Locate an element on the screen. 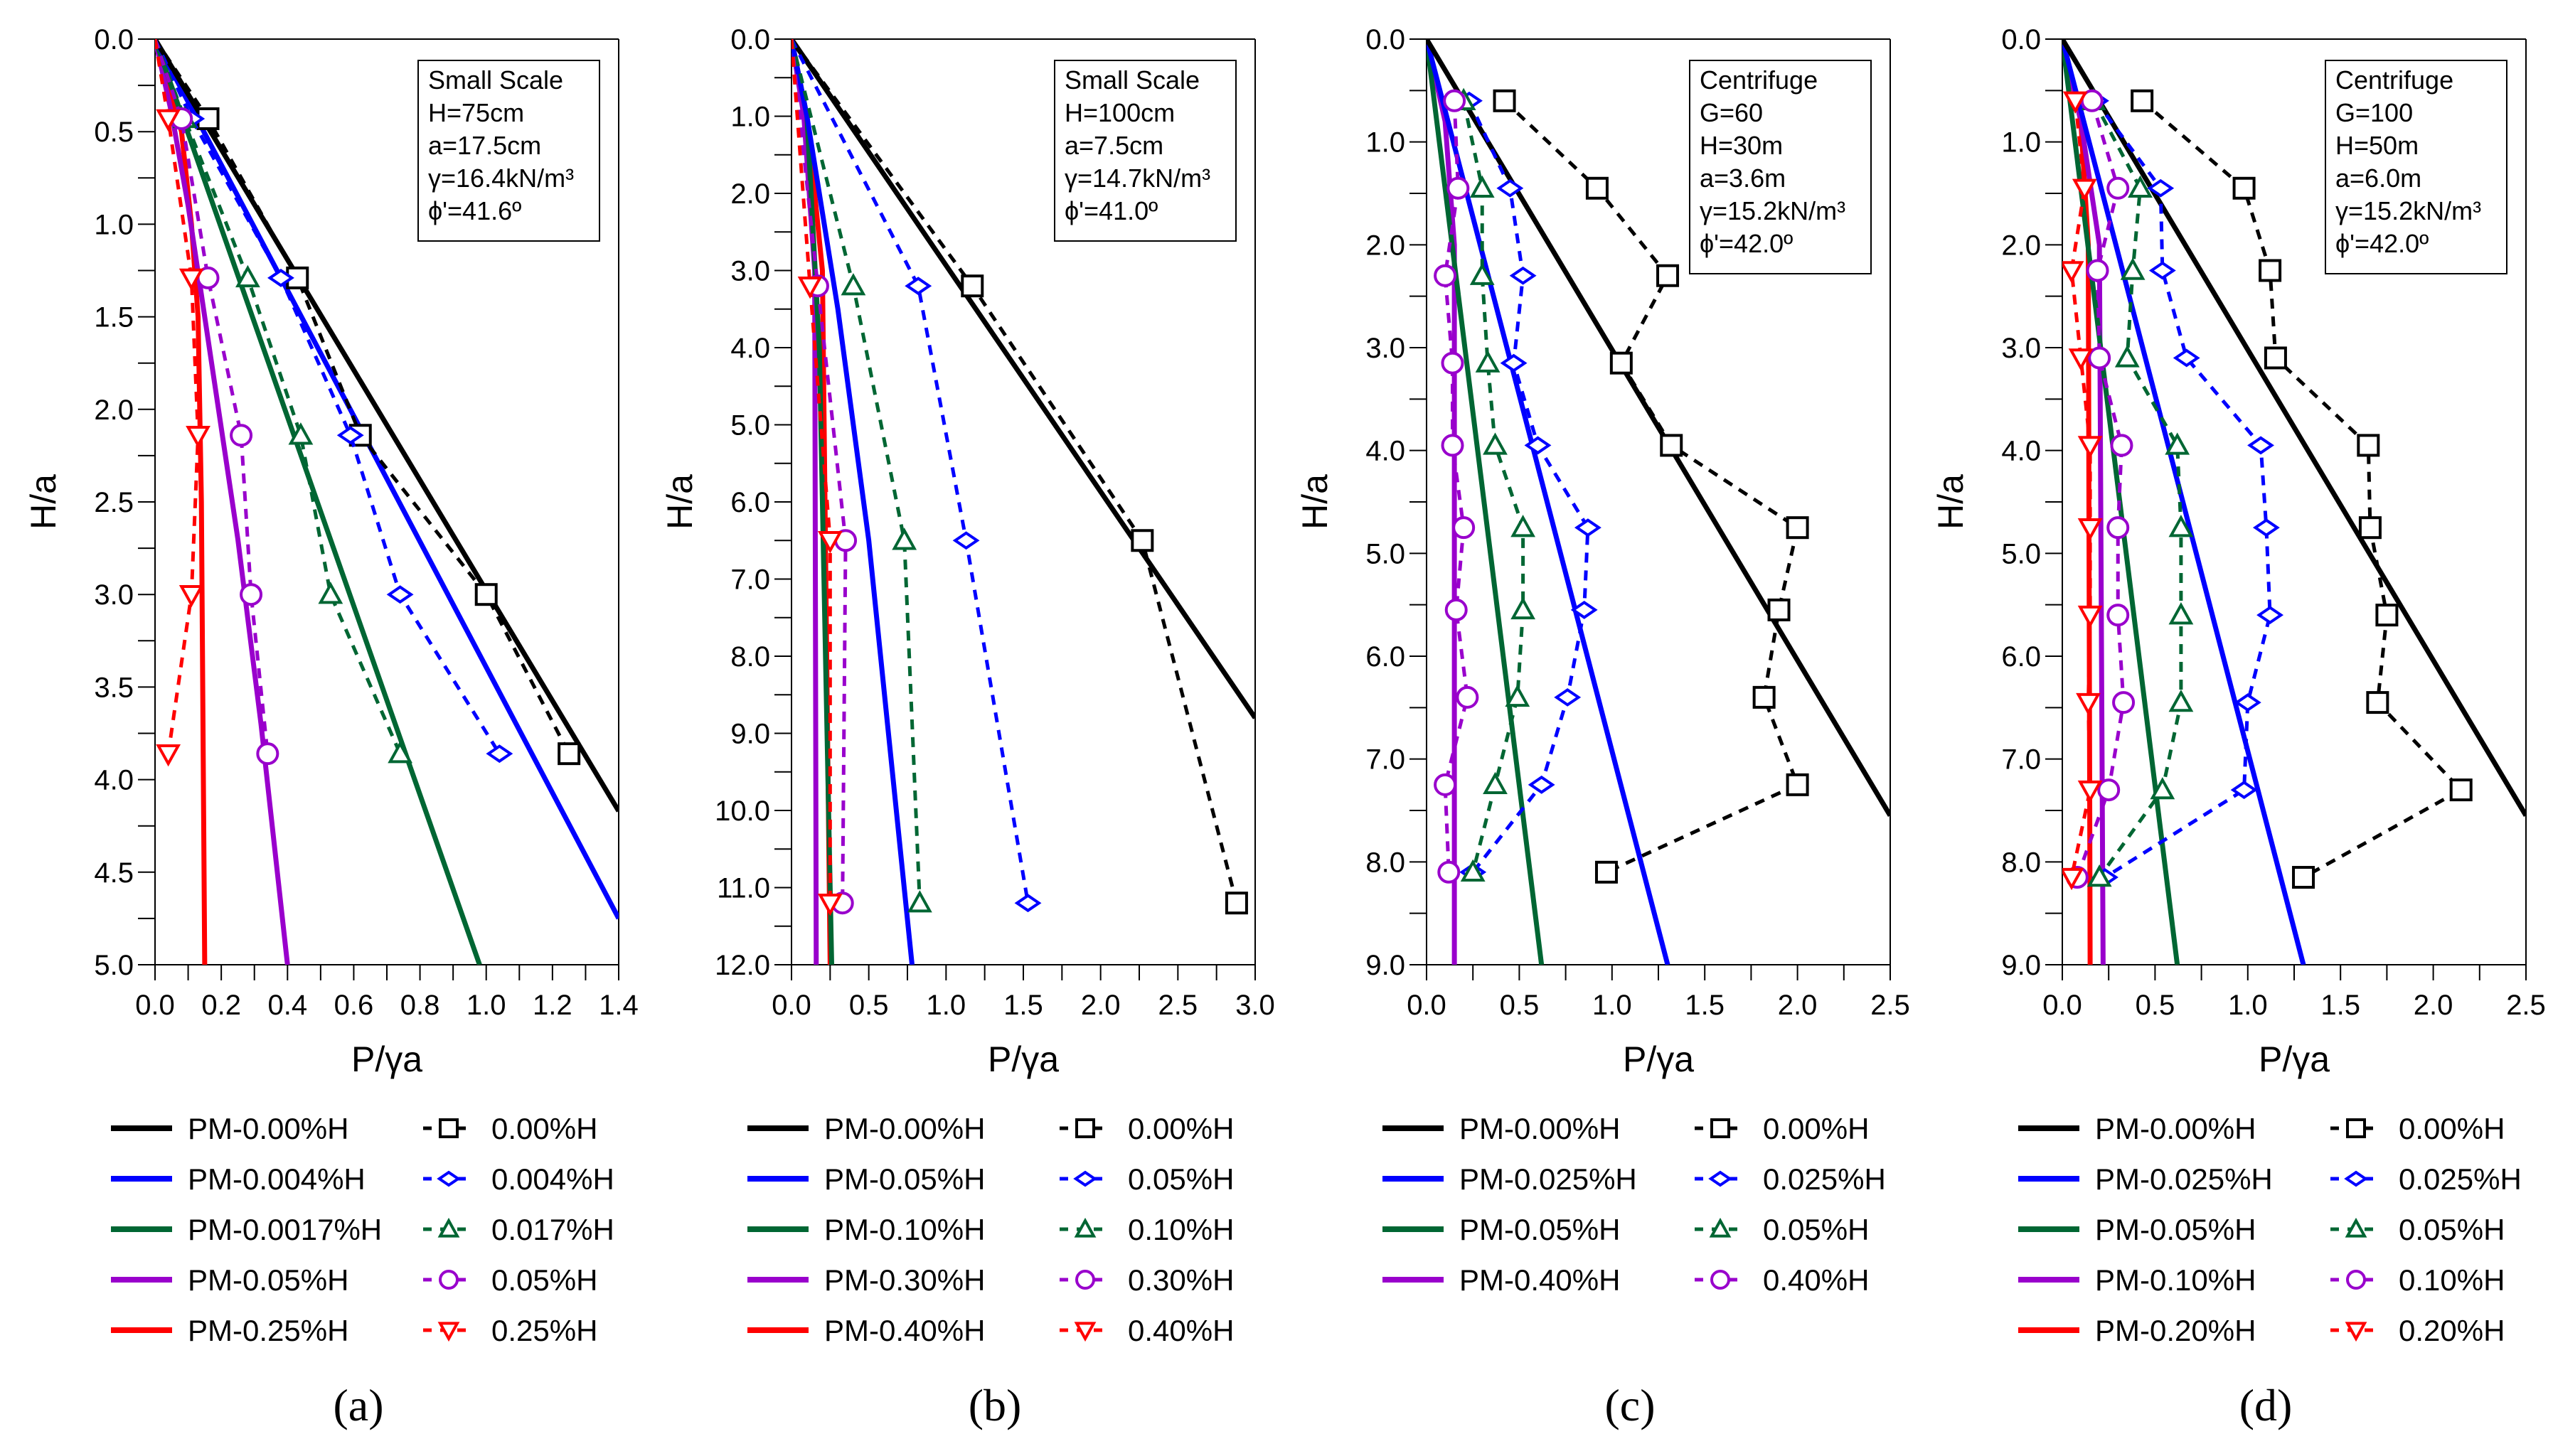 The image size is (2553, 1456). pm-line-PM-0.05%H is located at coordinates (223, 502).